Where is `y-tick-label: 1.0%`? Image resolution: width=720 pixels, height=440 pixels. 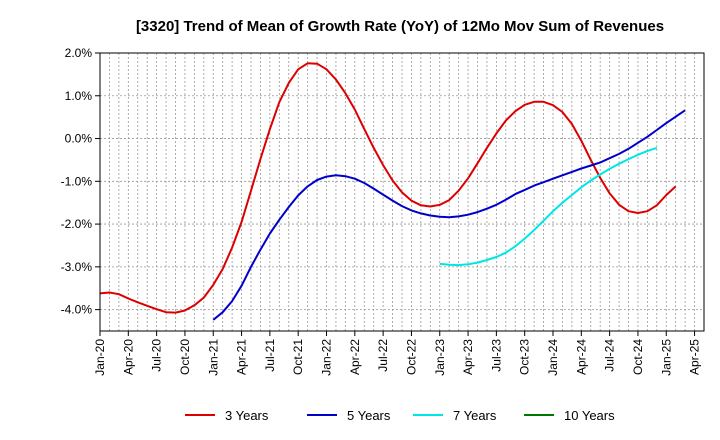
y-tick-label: 1.0% is located at coordinates (79, 96).